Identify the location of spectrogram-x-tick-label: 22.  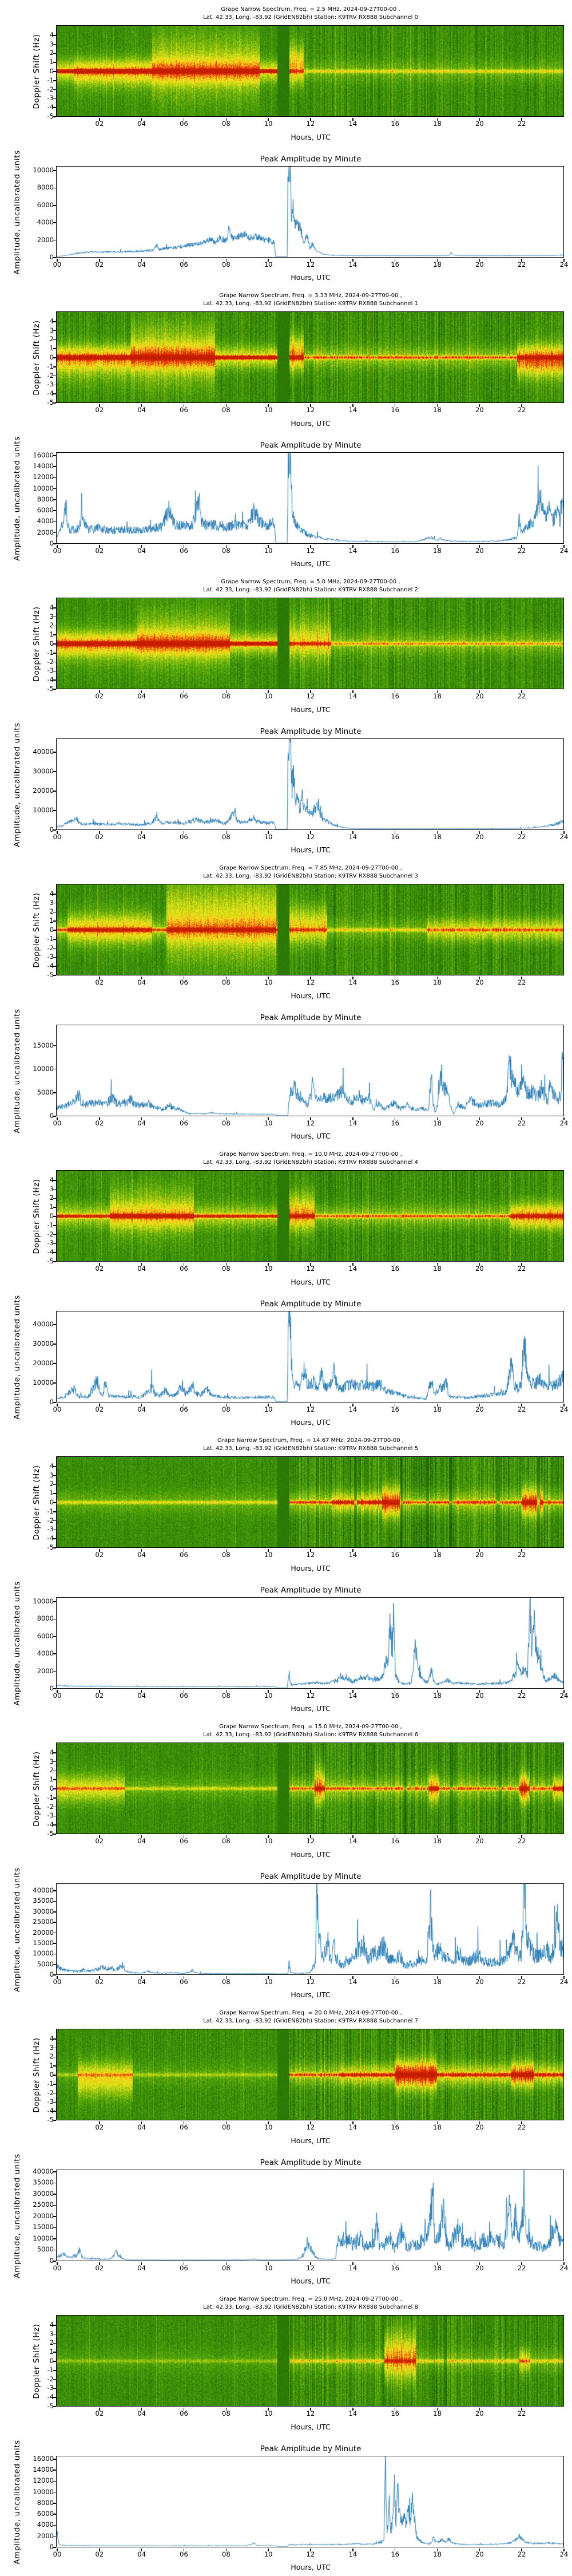
(521, 2413).